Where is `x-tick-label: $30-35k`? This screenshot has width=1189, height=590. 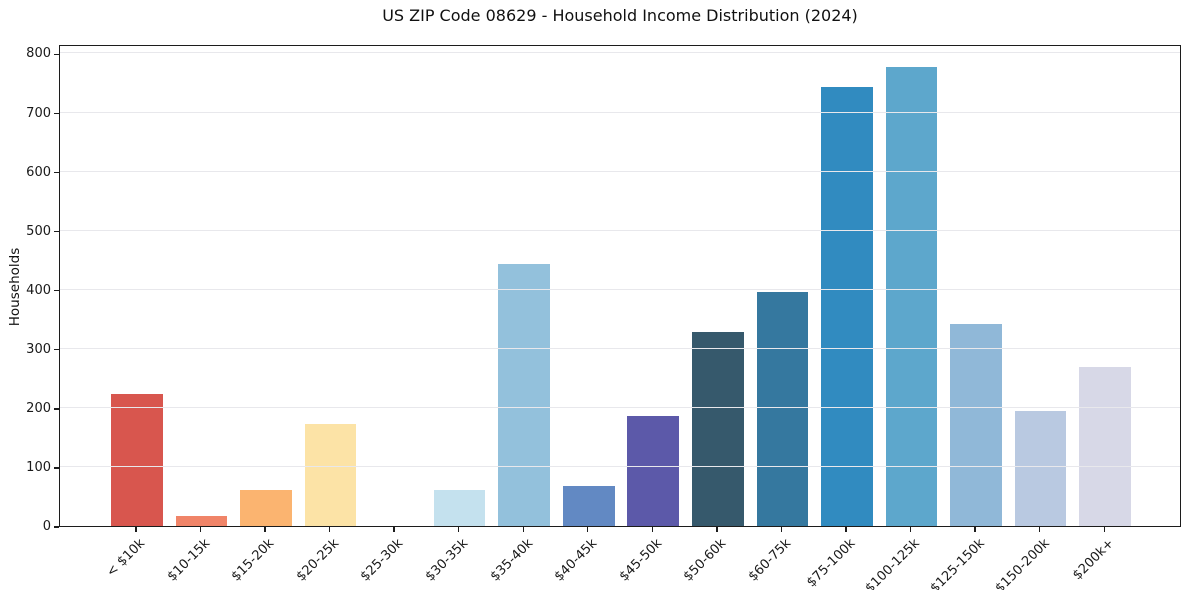 x-tick-label: $30-35k is located at coordinates (447, 560).